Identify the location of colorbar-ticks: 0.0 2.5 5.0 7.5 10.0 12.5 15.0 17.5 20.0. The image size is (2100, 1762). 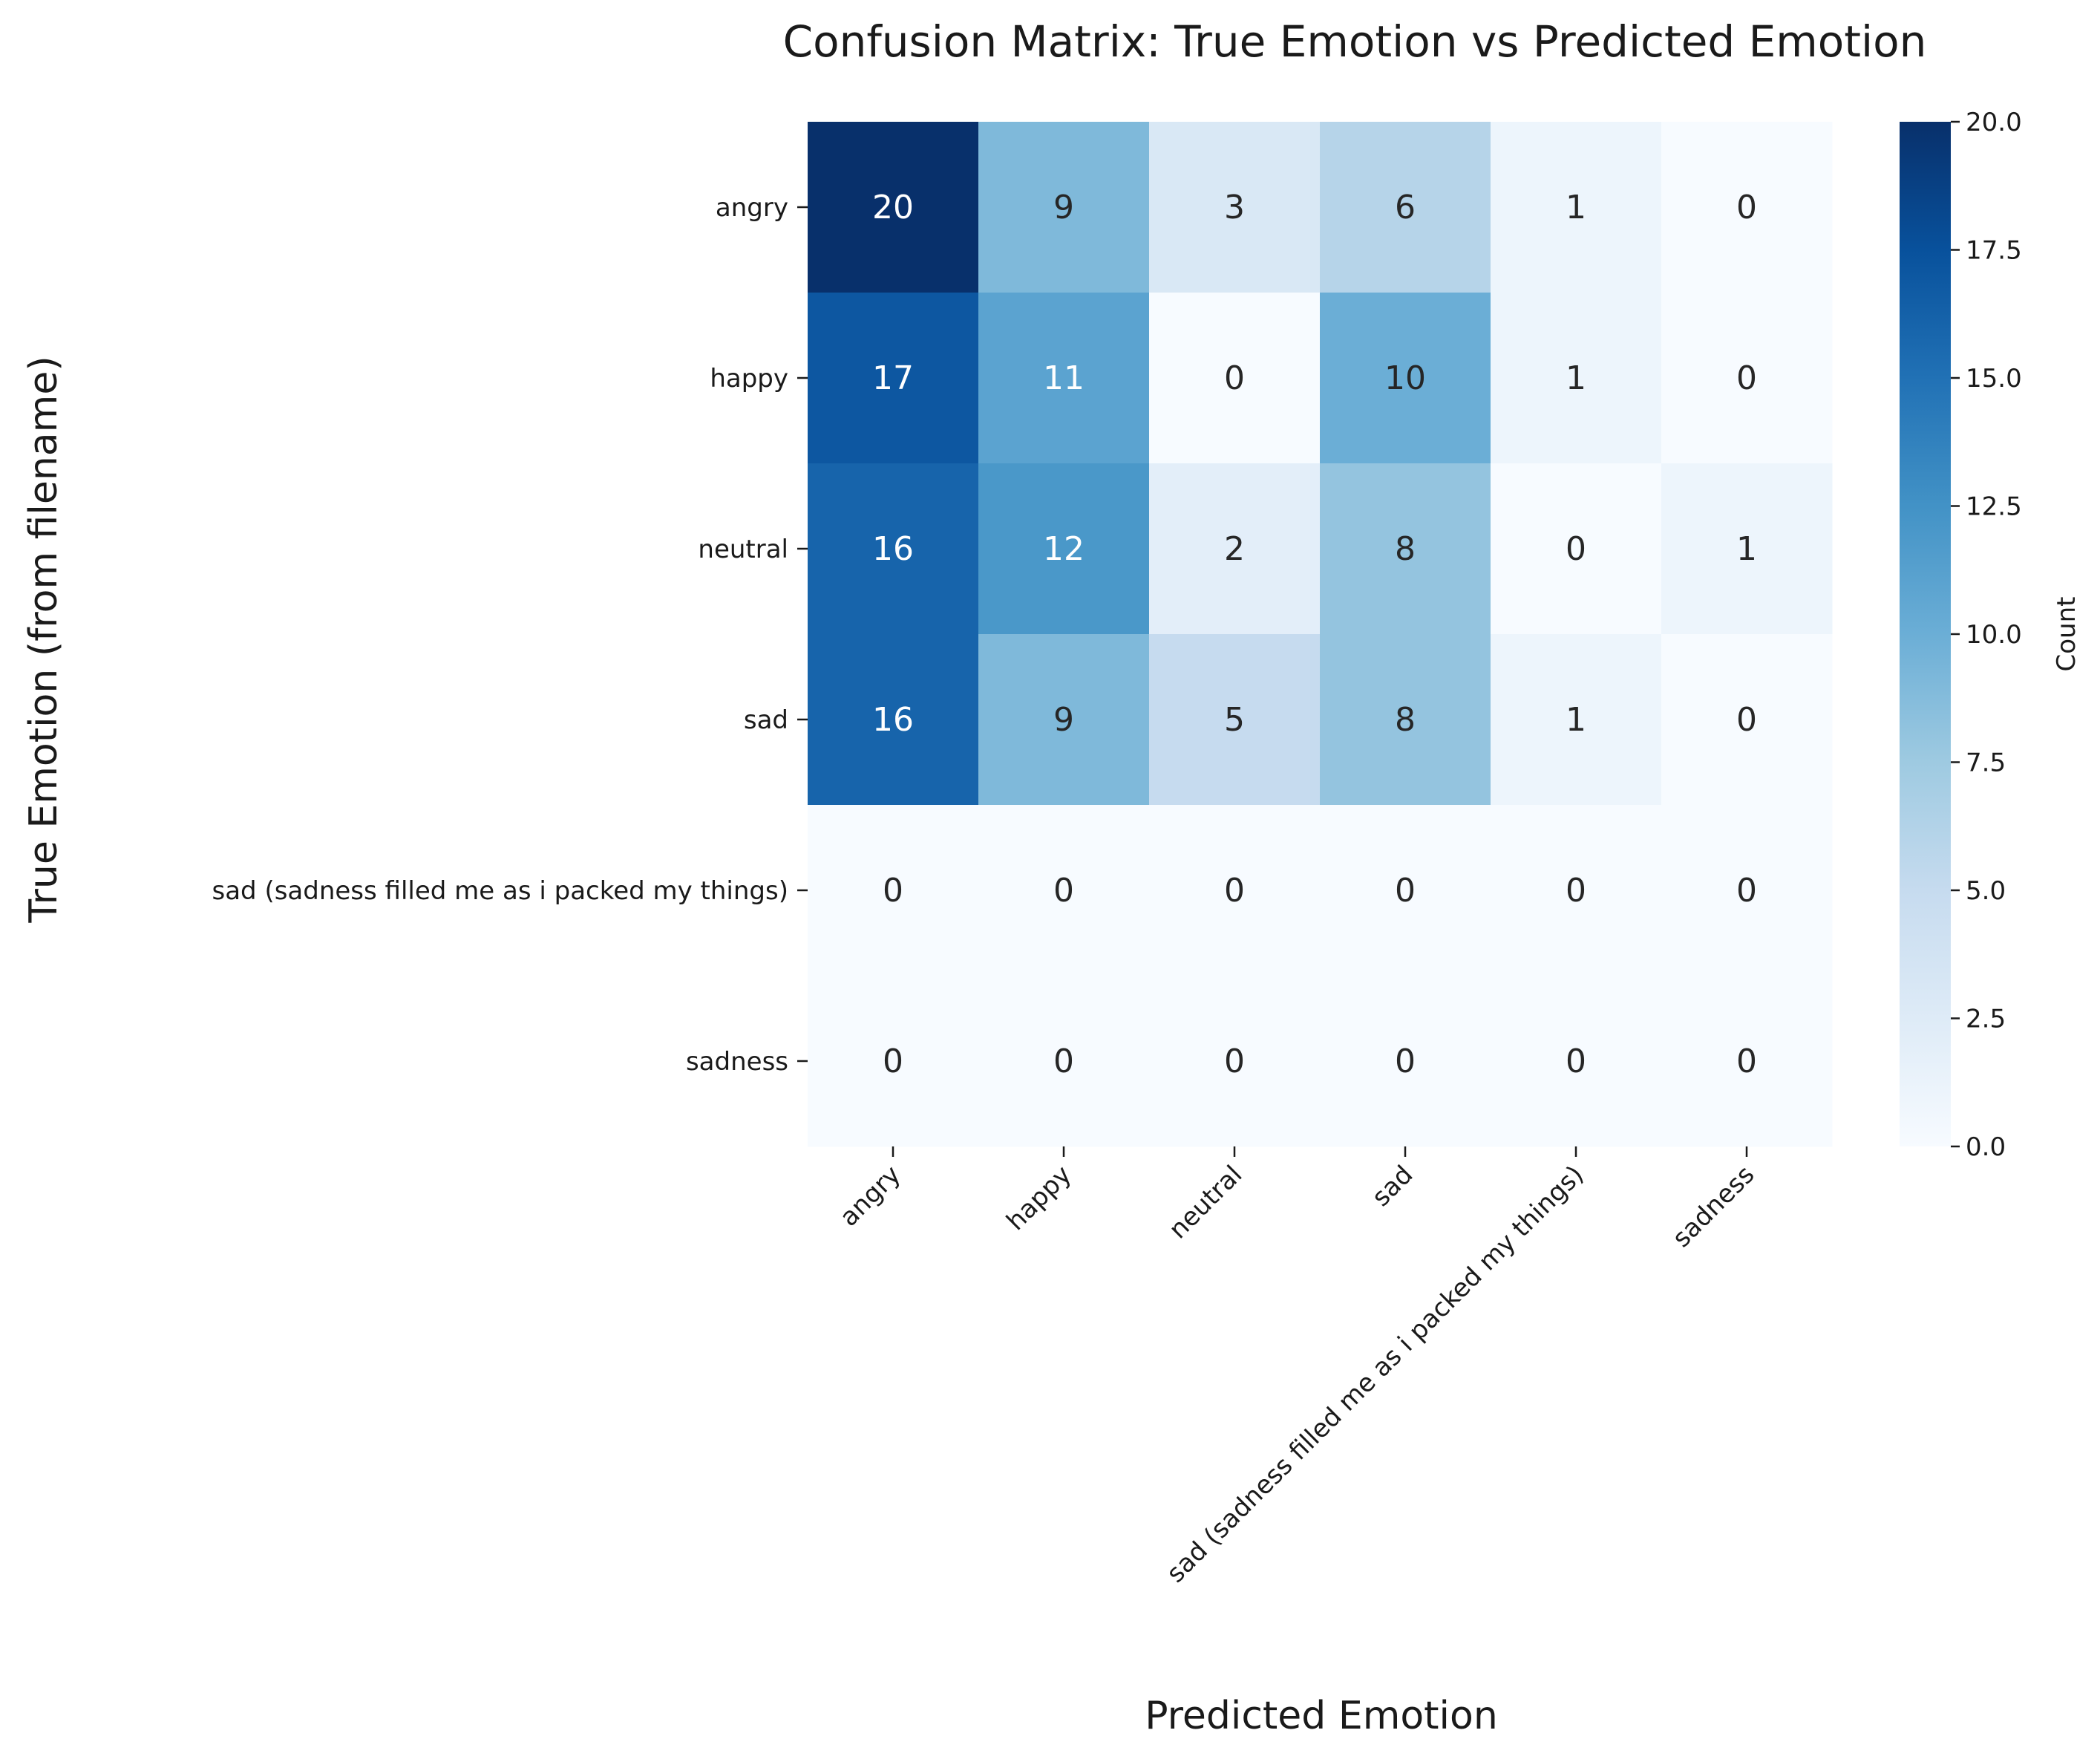
(1987, 635).